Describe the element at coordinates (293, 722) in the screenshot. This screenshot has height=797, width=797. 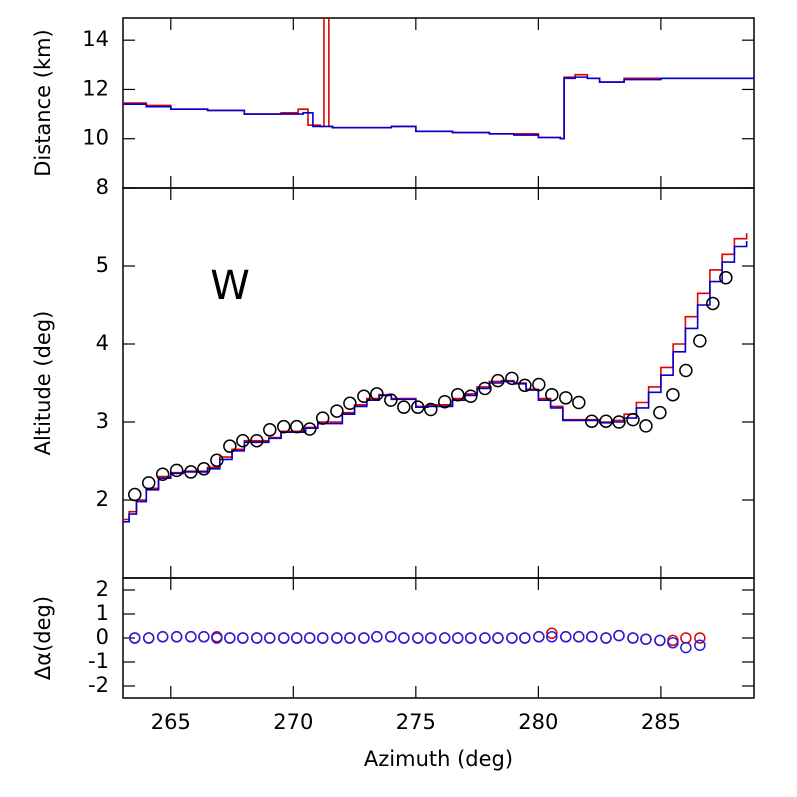
I see `x-tick-label: 270` at that location.